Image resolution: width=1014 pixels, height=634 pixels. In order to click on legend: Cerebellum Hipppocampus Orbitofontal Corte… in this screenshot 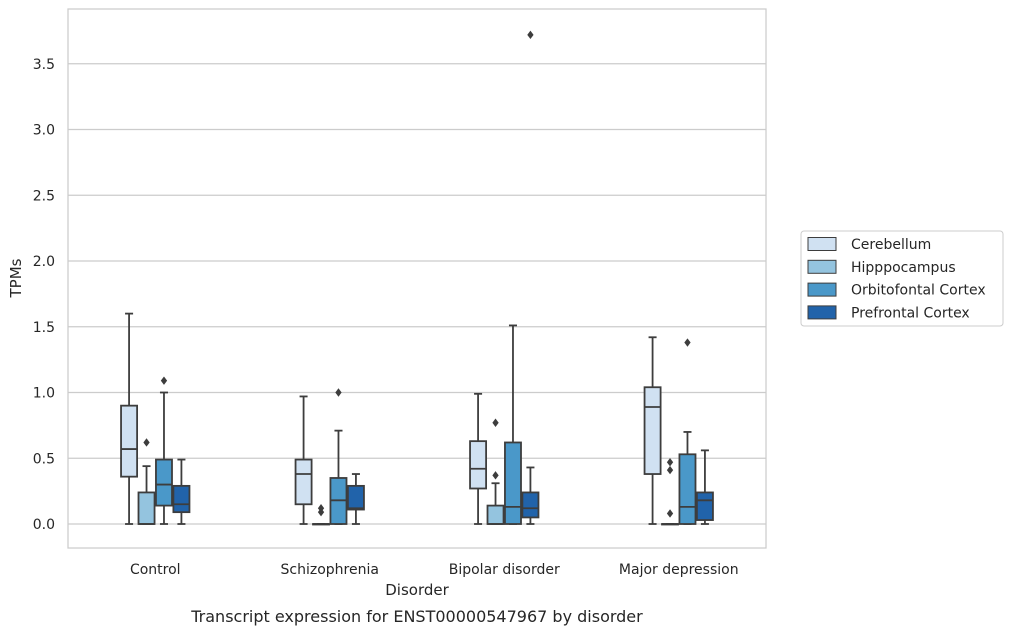, I will do `click(902, 278)`.